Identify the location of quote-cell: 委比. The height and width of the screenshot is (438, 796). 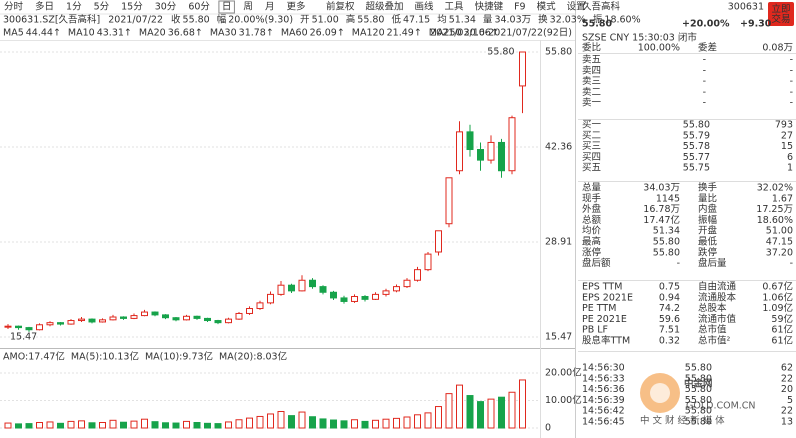
(591, 48).